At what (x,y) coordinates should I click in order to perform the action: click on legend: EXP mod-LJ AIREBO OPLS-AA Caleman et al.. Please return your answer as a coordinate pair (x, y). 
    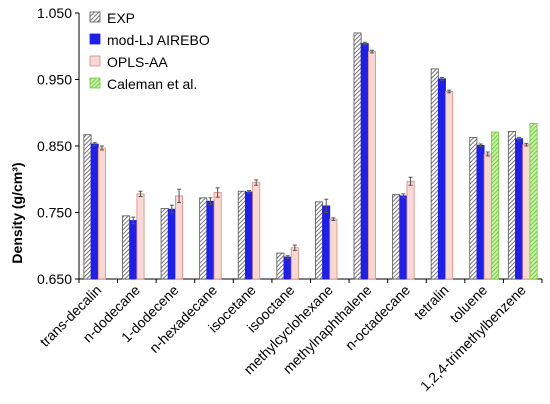
    Looking at the image, I should click on (149, 51).